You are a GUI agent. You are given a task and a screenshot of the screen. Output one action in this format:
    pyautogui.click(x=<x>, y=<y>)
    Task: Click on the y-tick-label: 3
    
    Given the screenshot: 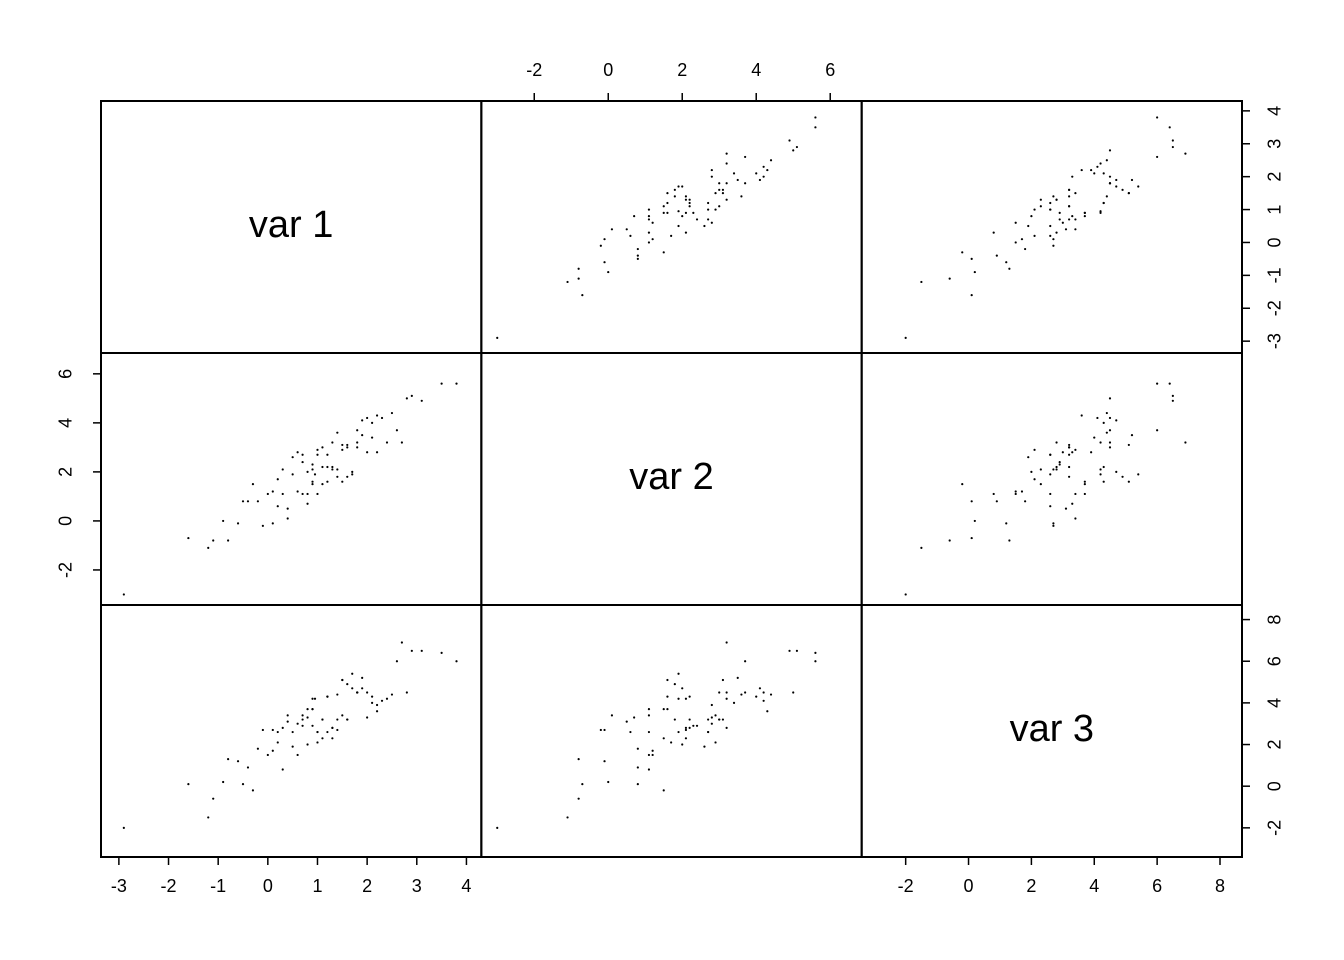 What is the action you would take?
    pyautogui.click(x=1275, y=144)
    